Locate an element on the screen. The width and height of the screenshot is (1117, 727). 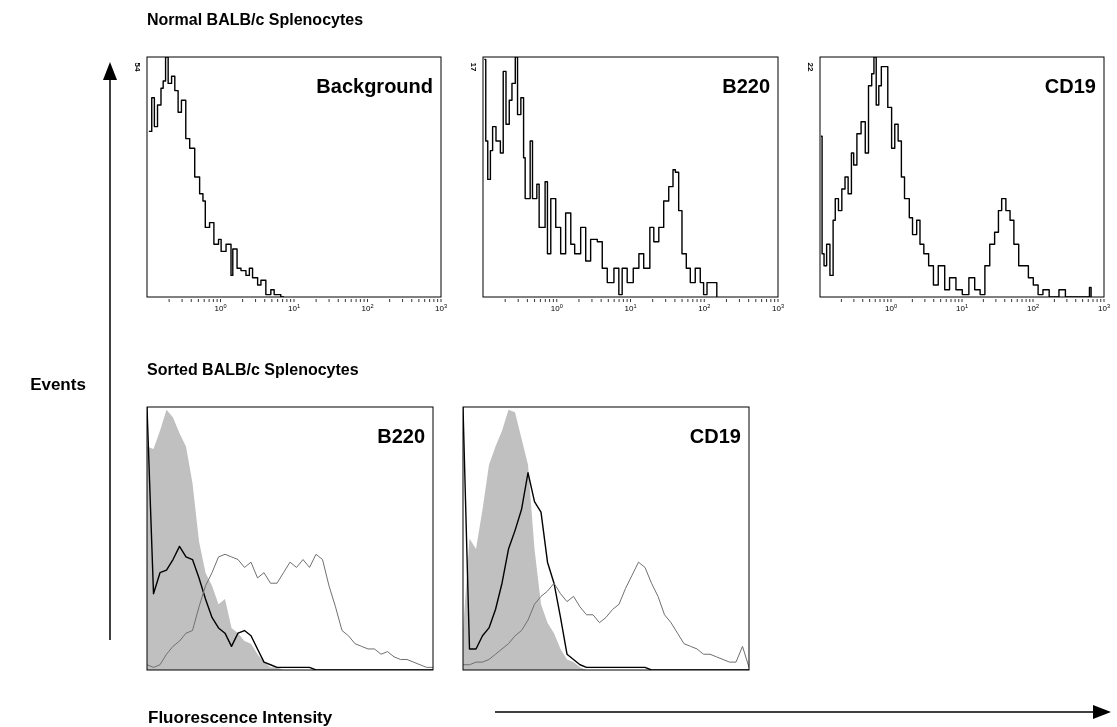
text: Background is located at coordinates (374, 86).